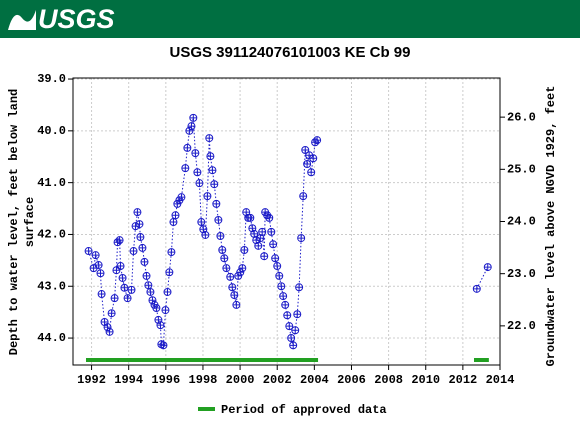  I want to click on y2-tick-label: 25.0, so click(521, 169).